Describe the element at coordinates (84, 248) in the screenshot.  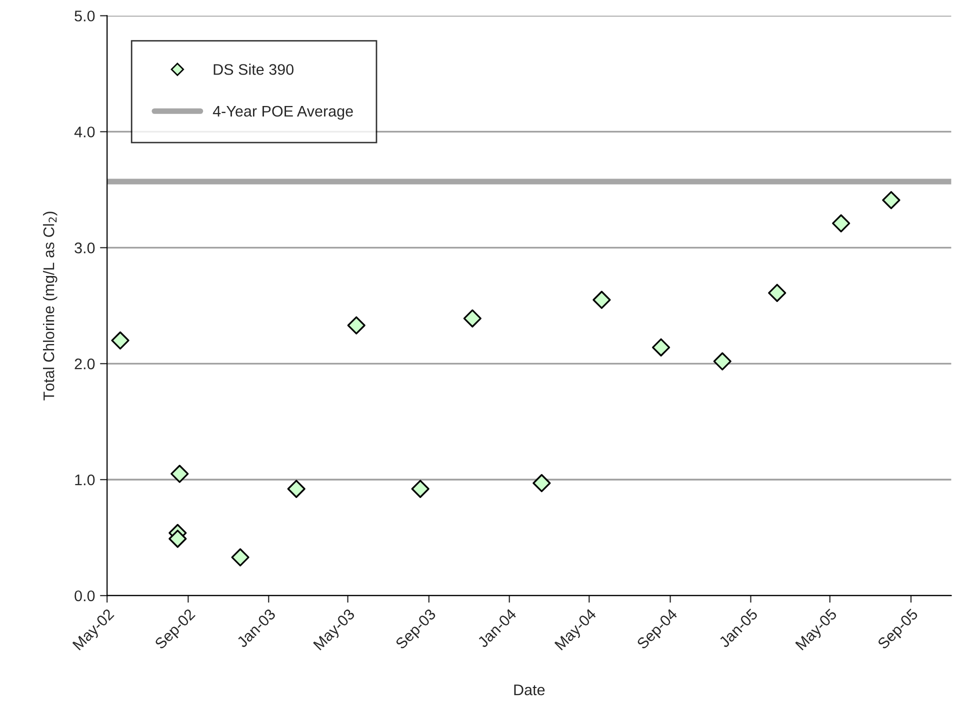
I see `y-tick-label: 3.0` at that location.